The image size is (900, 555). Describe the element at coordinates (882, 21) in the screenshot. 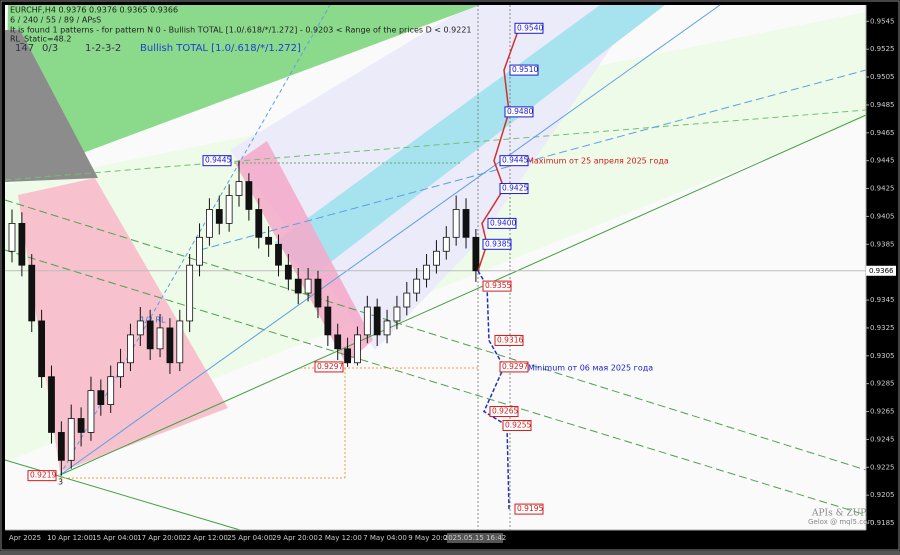

I see `y-tick-label: 0.9545` at that location.